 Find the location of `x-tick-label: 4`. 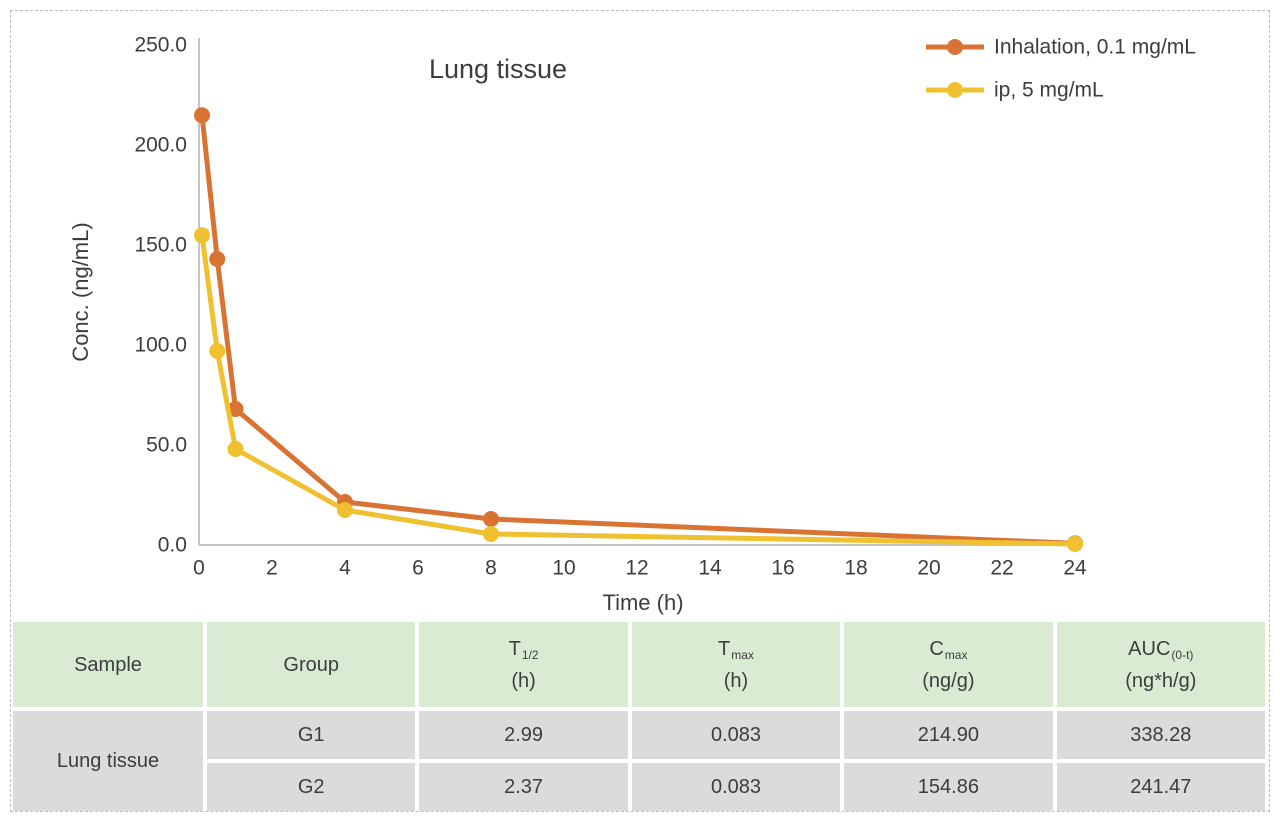

x-tick-label: 4 is located at coordinates (345, 567).